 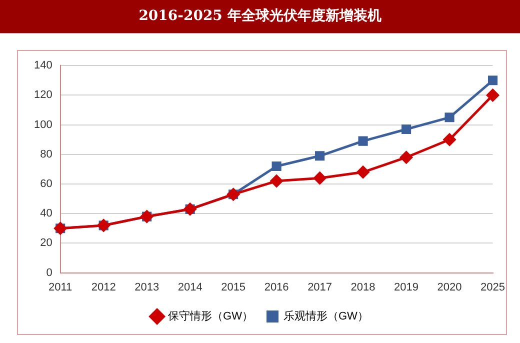 What do you see at coordinates (46, 243) in the screenshot?
I see `y-tick-label: 20` at bounding box center [46, 243].